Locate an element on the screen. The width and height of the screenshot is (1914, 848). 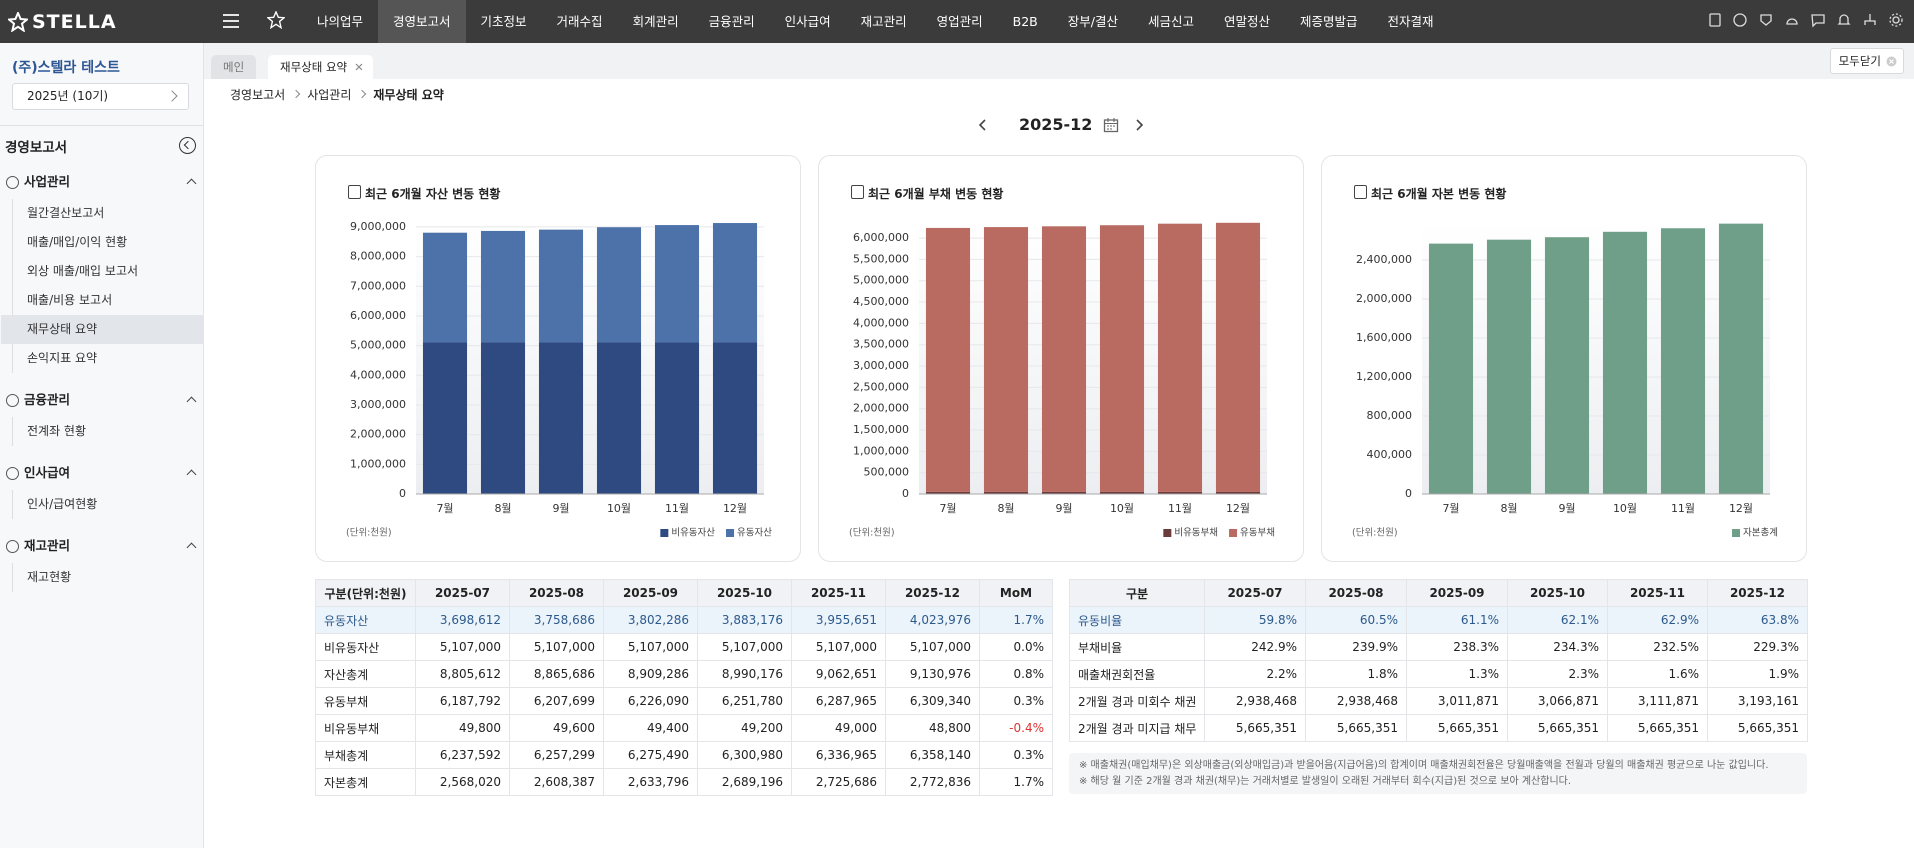
nav-item: 매출/비용 보고서 is located at coordinates (70, 300).